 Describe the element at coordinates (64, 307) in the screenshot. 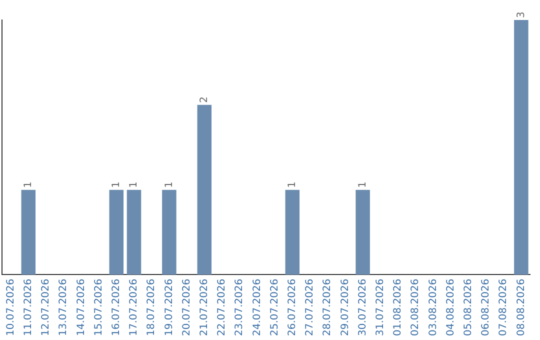

I see `x-tick-label: 13.07.2026` at that location.